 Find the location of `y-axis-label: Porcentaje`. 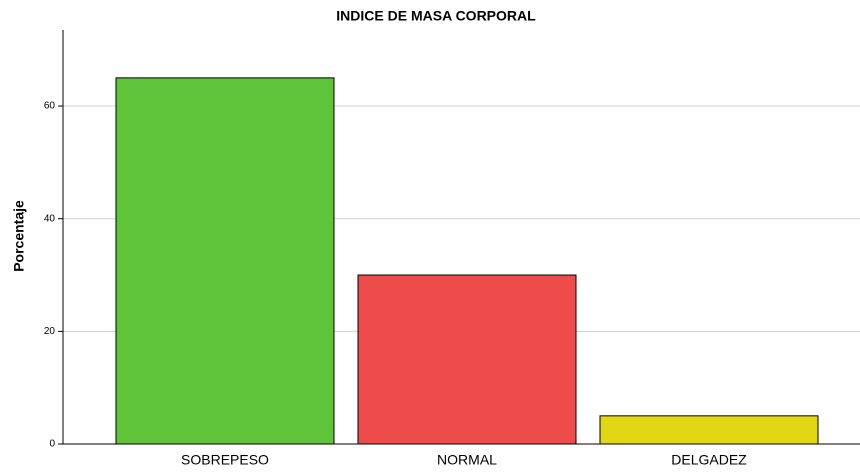

y-axis-label: Porcentaje is located at coordinates (19, 236).